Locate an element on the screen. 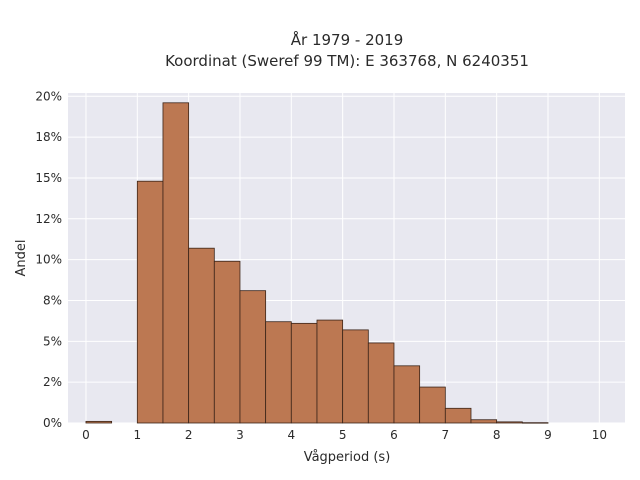  y-tick-label: 18% is located at coordinates (48, 137).